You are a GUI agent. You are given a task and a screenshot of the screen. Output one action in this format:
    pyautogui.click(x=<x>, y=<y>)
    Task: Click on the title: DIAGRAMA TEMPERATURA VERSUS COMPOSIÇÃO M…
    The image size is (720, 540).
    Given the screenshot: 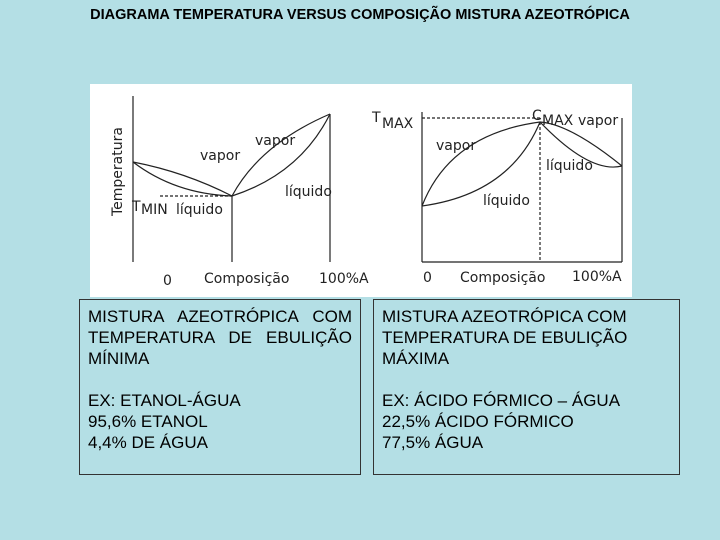 What is the action you would take?
    pyautogui.click(x=360, y=15)
    